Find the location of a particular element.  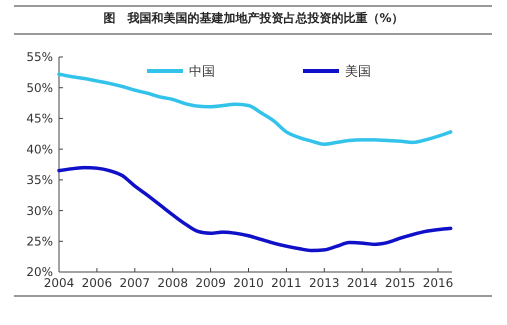

y-tick-label: 45% is located at coordinates (39, 119).